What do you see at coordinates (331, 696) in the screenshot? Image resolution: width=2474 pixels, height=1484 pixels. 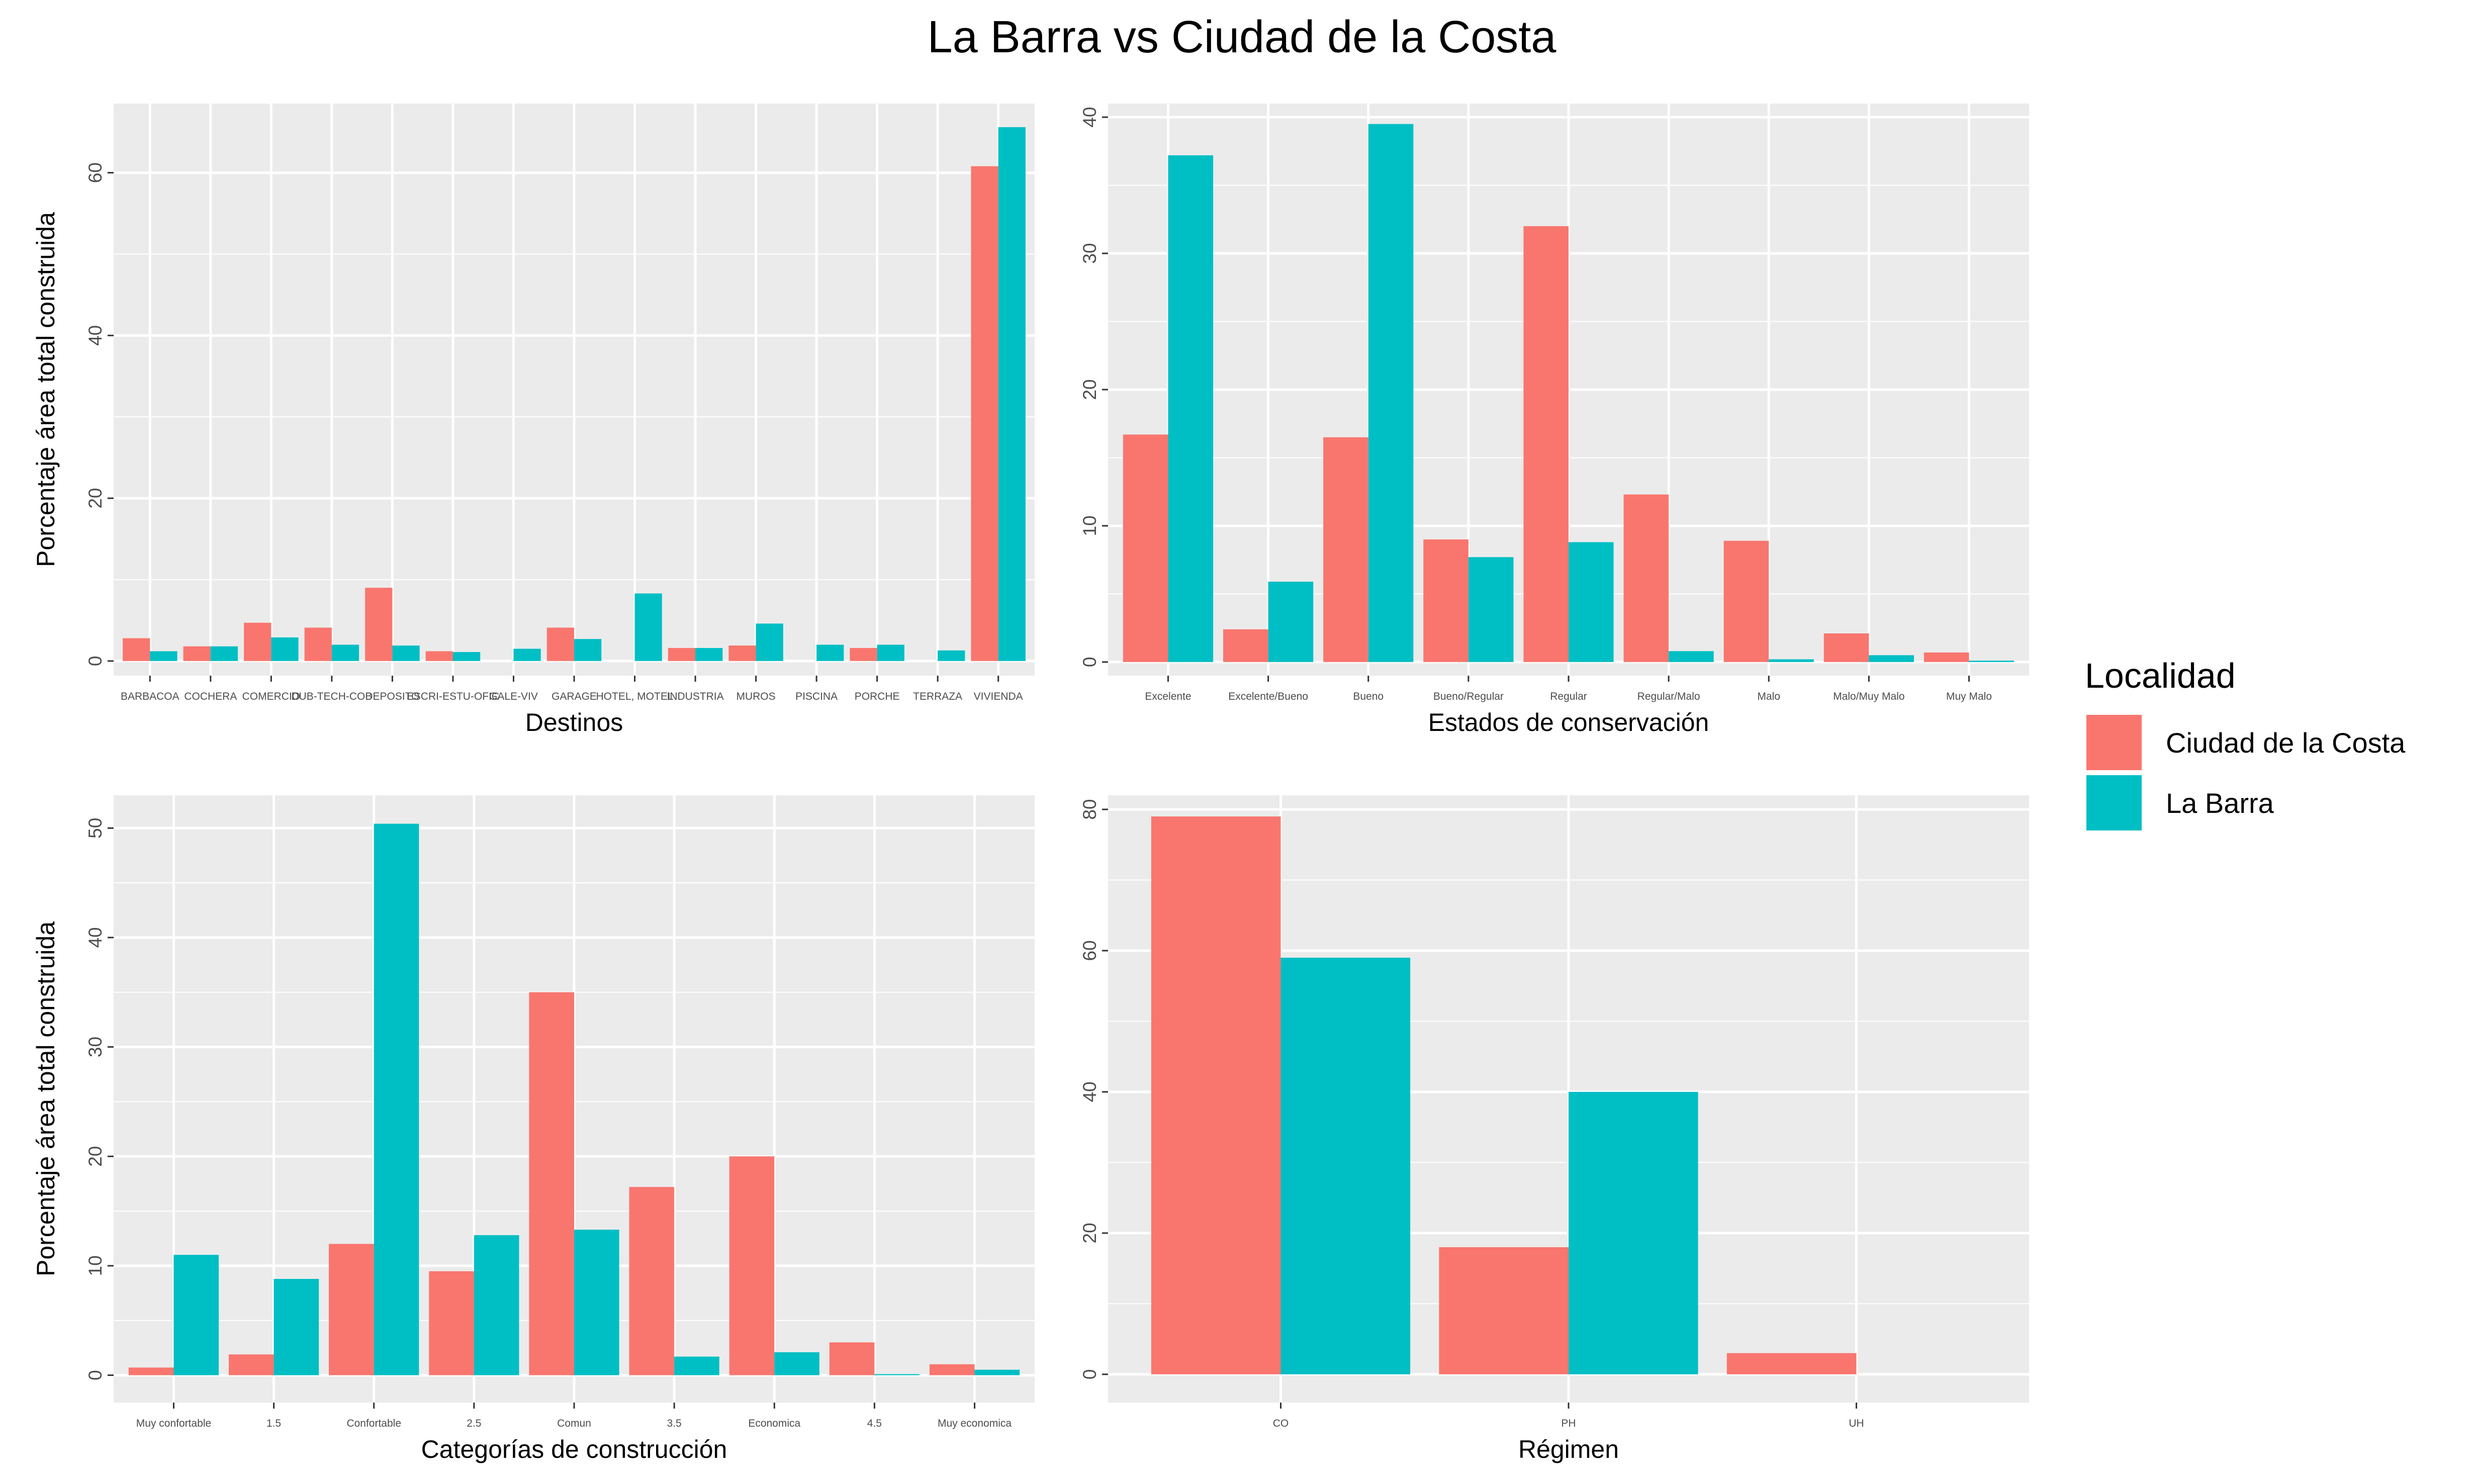 I see `x-tick-label: DUB-TECH-COB` at bounding box center [331, 696].